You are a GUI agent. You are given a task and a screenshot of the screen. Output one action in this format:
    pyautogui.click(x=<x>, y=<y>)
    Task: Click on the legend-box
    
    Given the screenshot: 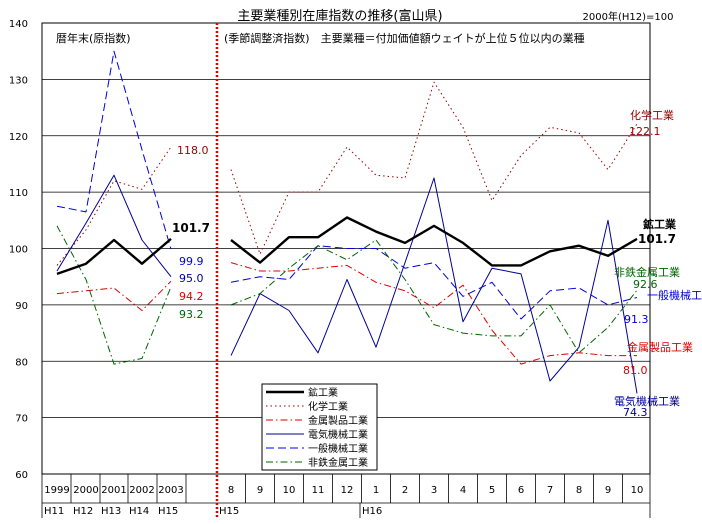 What is the action you would take?
    pyautogui.click(x=319, y=427)
    